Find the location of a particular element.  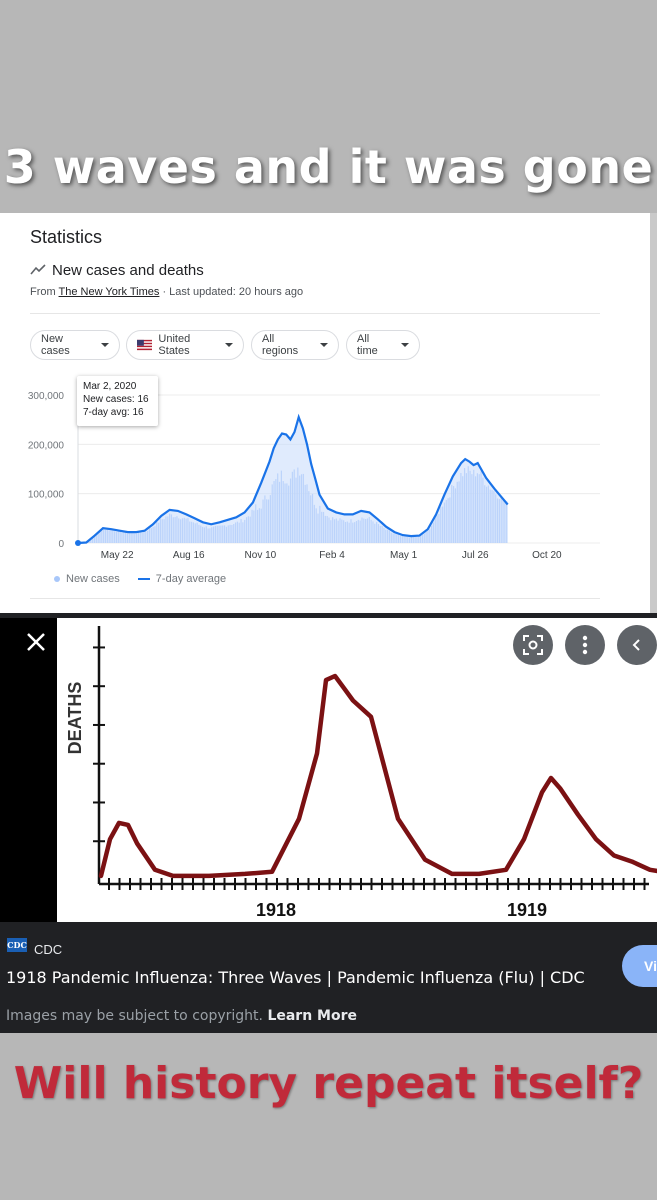

x-tick-label: Feb 4 is located at coordinates (332, 555).